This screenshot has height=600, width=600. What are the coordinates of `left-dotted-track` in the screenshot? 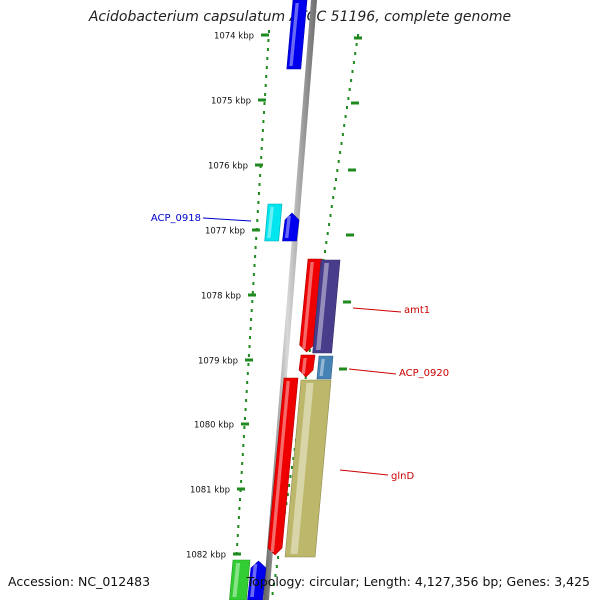 It's located at (251, 315).